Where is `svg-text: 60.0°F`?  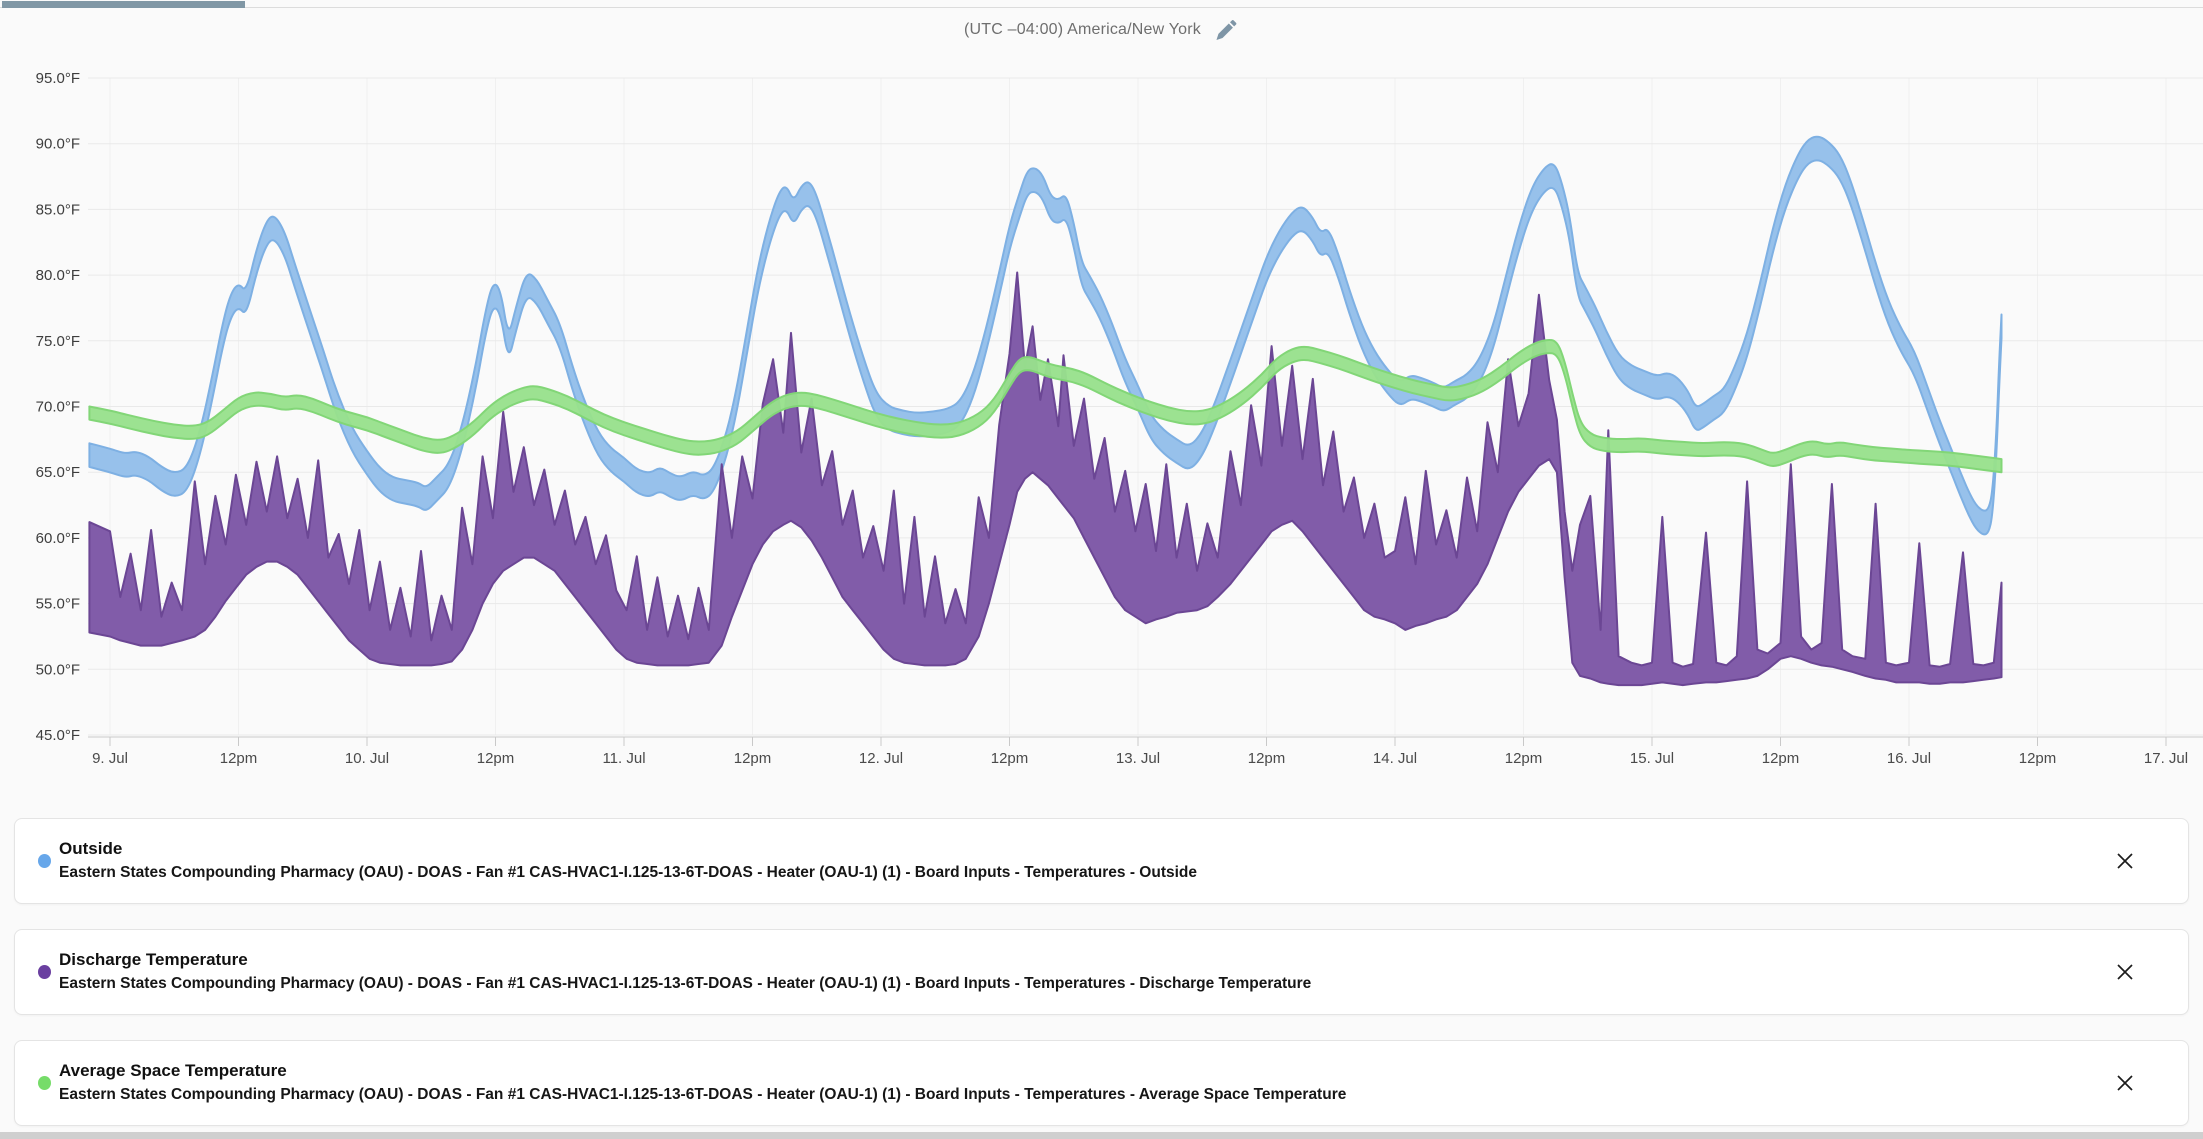
svg-text: 60.0°F is located at coordinates (58, 538).